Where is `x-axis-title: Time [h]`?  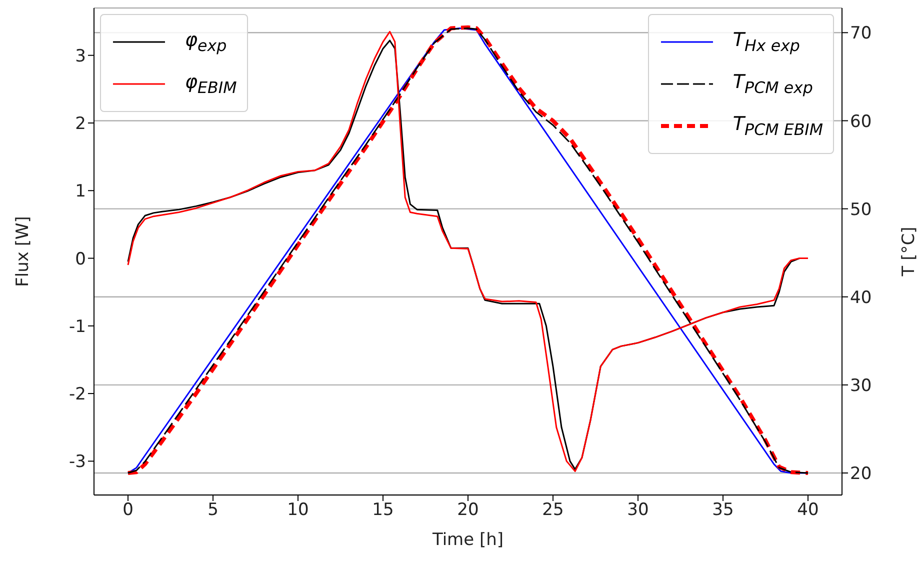
x-axis-title: Time [h] is located at coordinates (467, 540).